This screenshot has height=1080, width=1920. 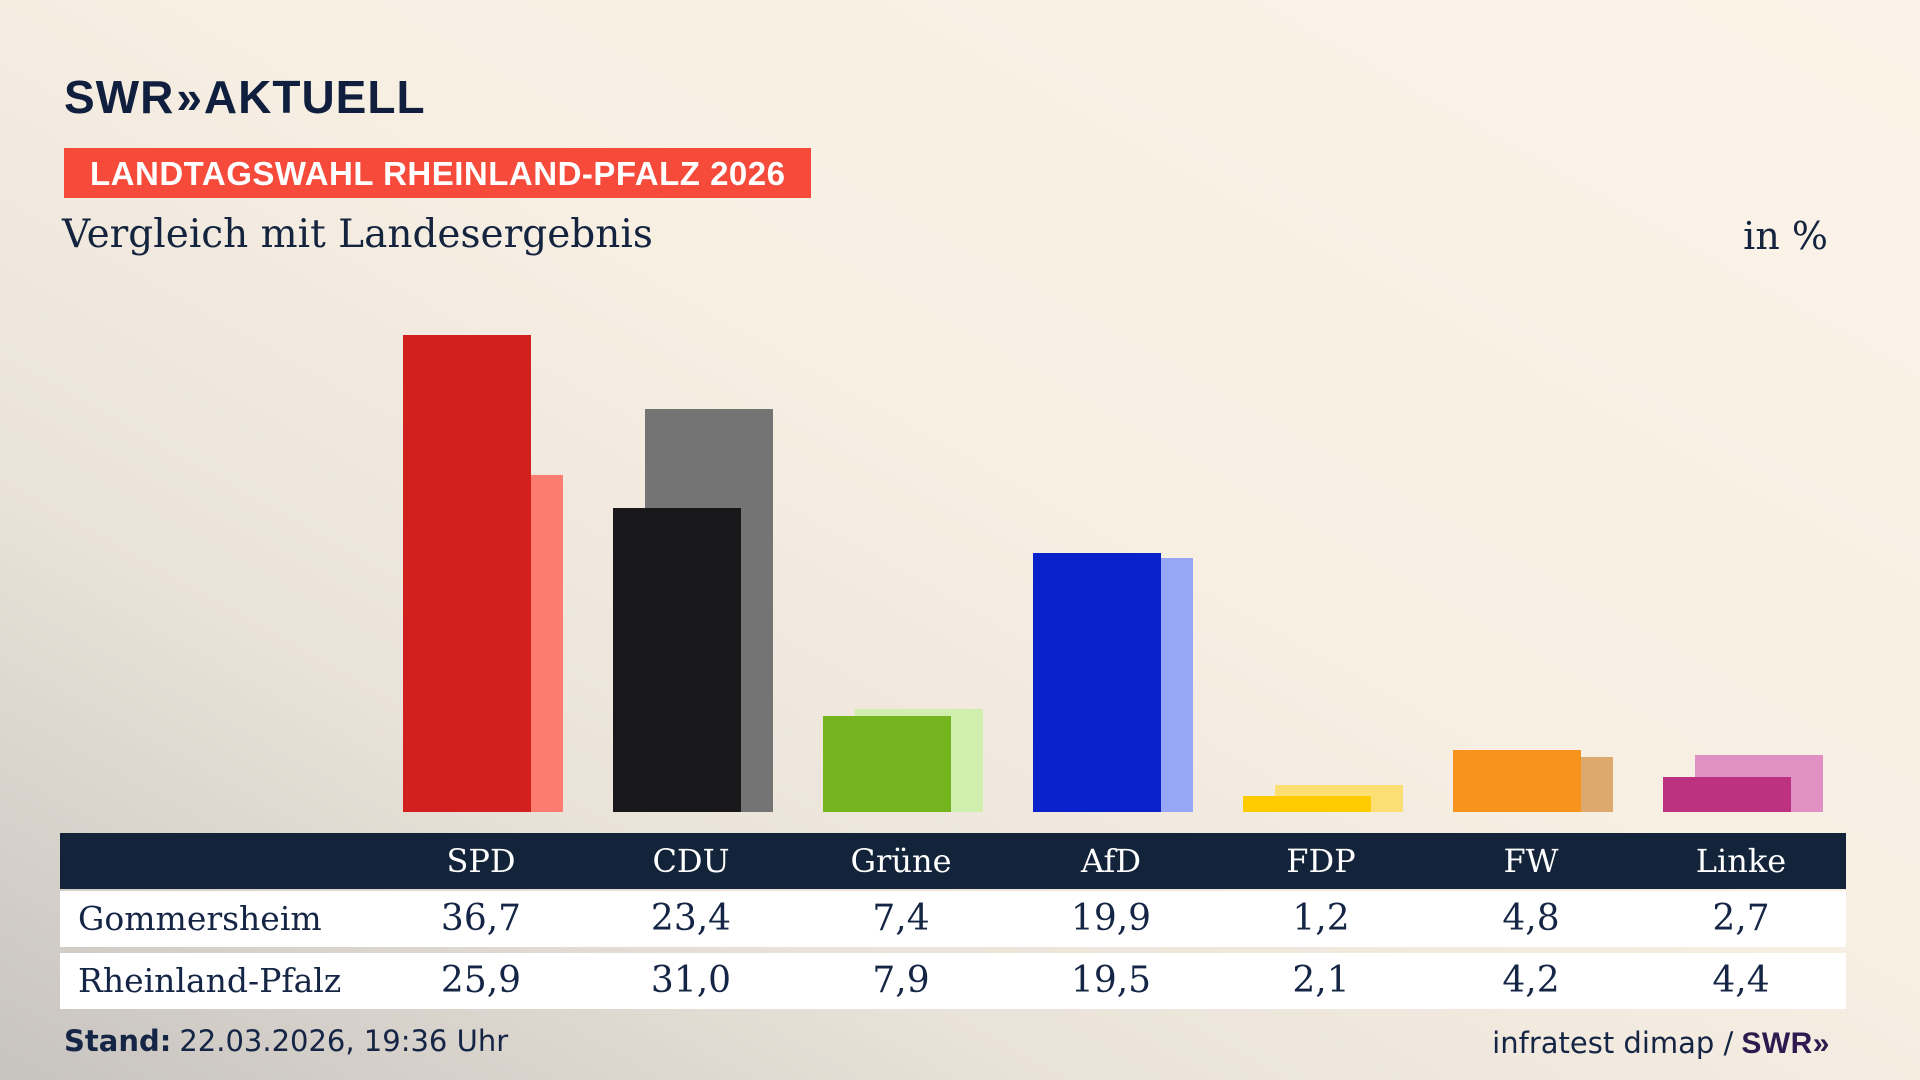 I want to click on column-header-fdp: FDP, so click(x=1321, y=861).